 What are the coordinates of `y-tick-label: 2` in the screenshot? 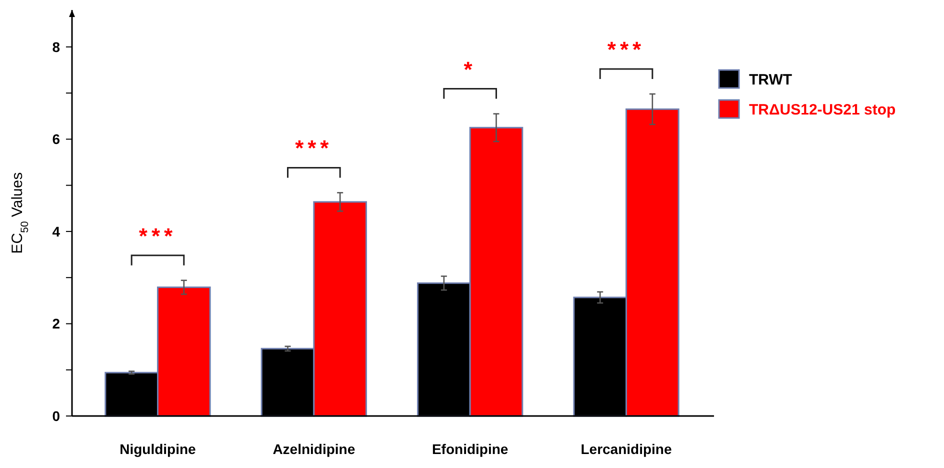 It's located at (56, 324).